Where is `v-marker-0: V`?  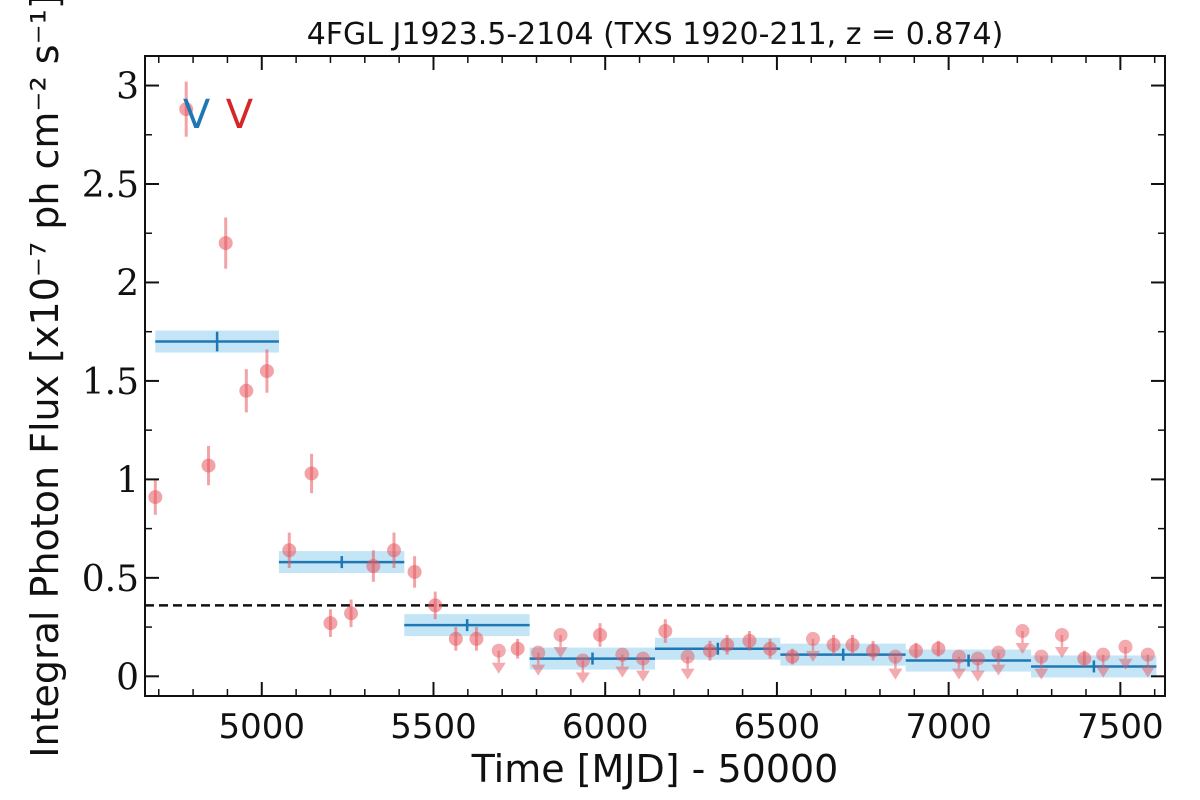
v-marker-0: V is located at coordinates (197, 115).